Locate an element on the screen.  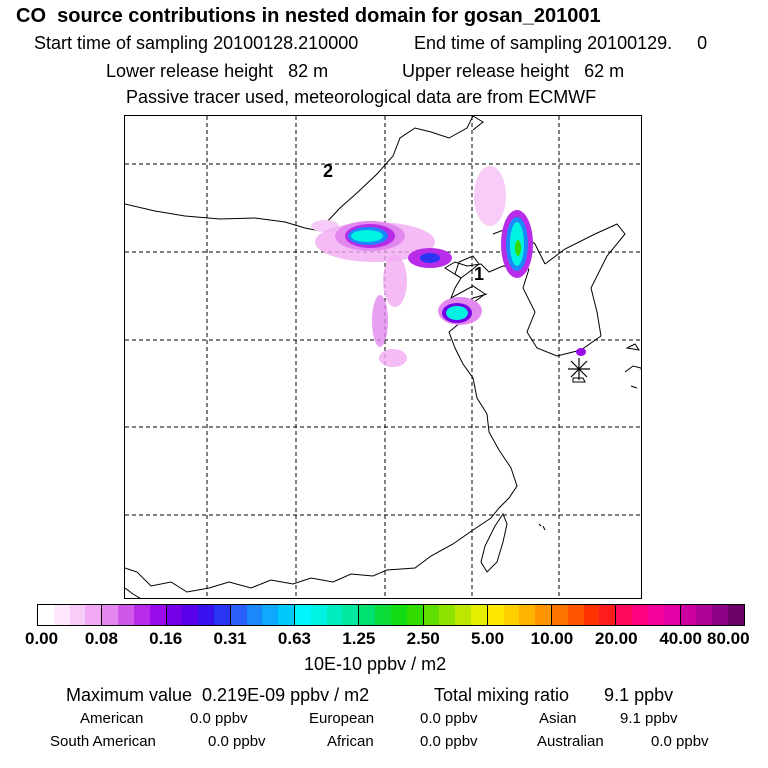
start-time-label: Start time of sampling 20100128.210000 is located at coordinates (196, 43).